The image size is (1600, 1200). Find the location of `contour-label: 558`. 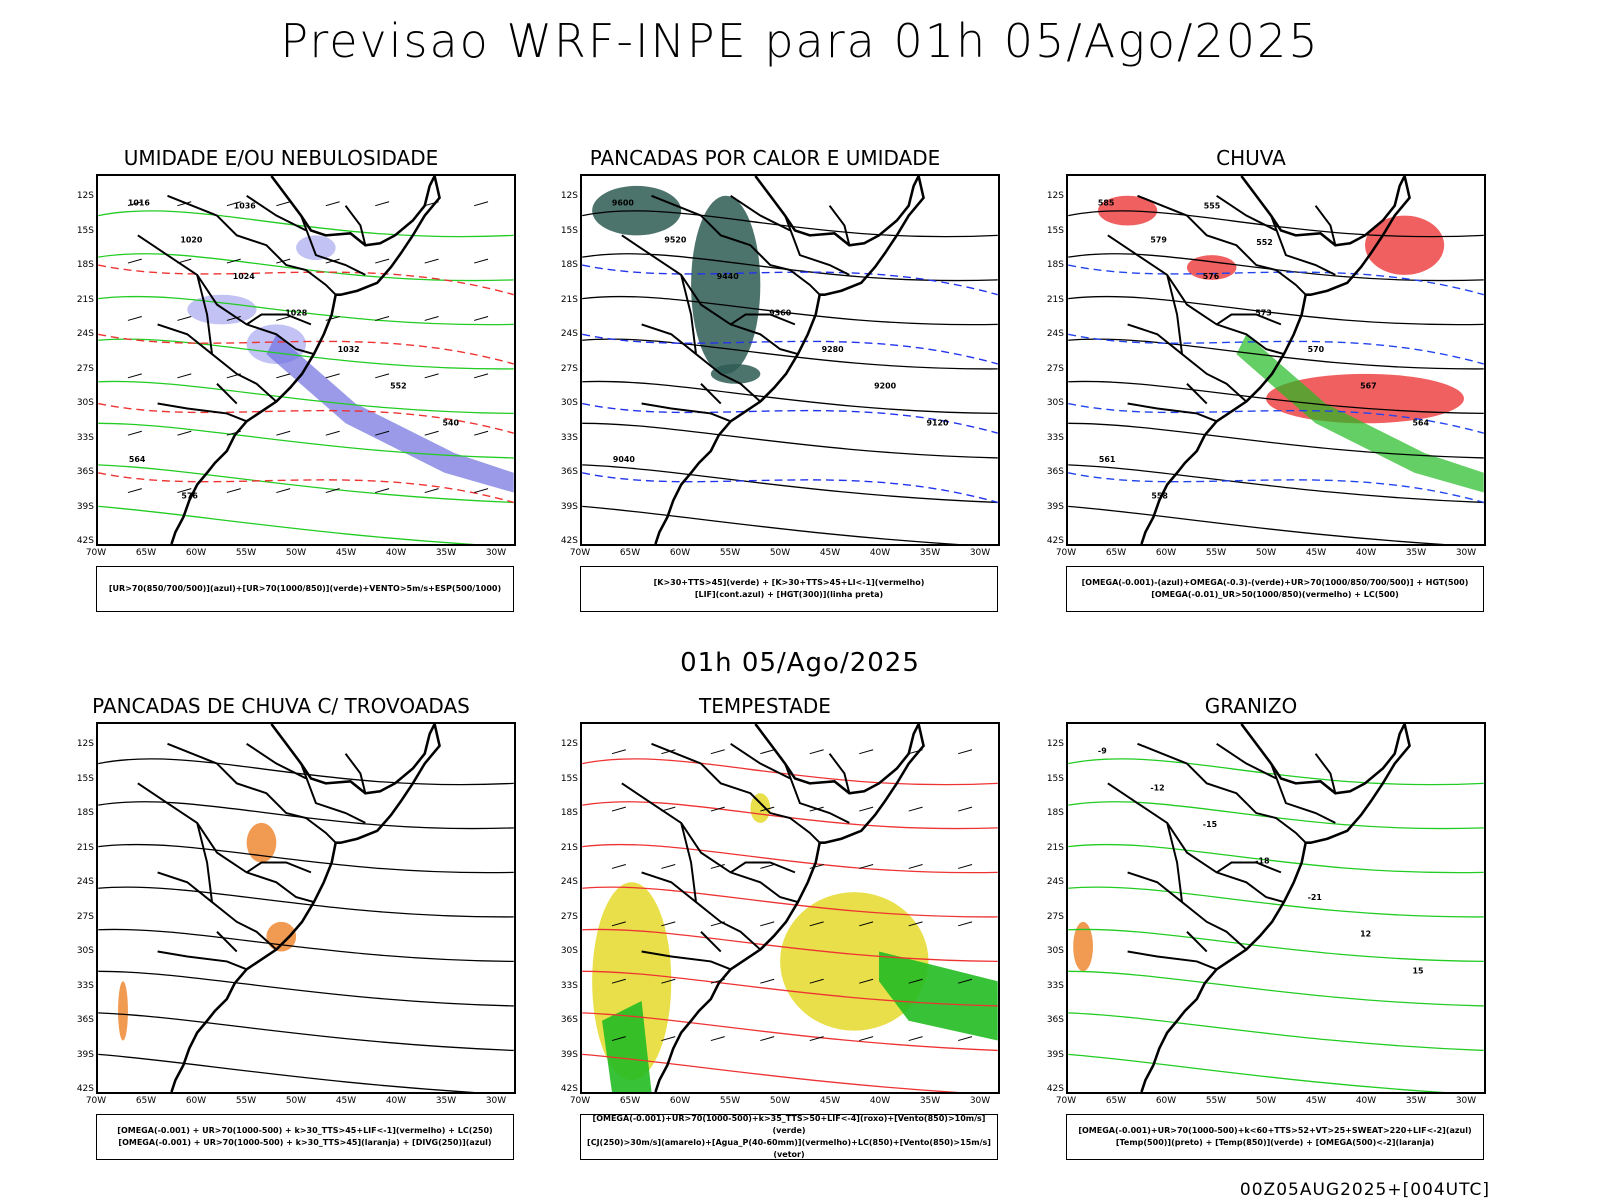

contour-label: 558 is located at coordinates (1159, 495).